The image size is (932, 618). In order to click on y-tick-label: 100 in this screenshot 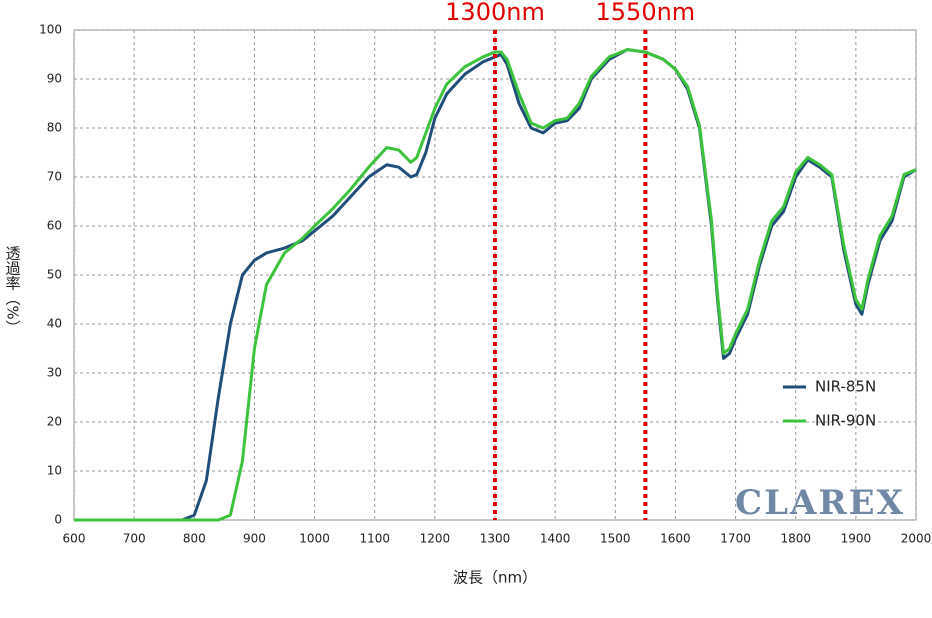, I will do `click(50, 30)`.